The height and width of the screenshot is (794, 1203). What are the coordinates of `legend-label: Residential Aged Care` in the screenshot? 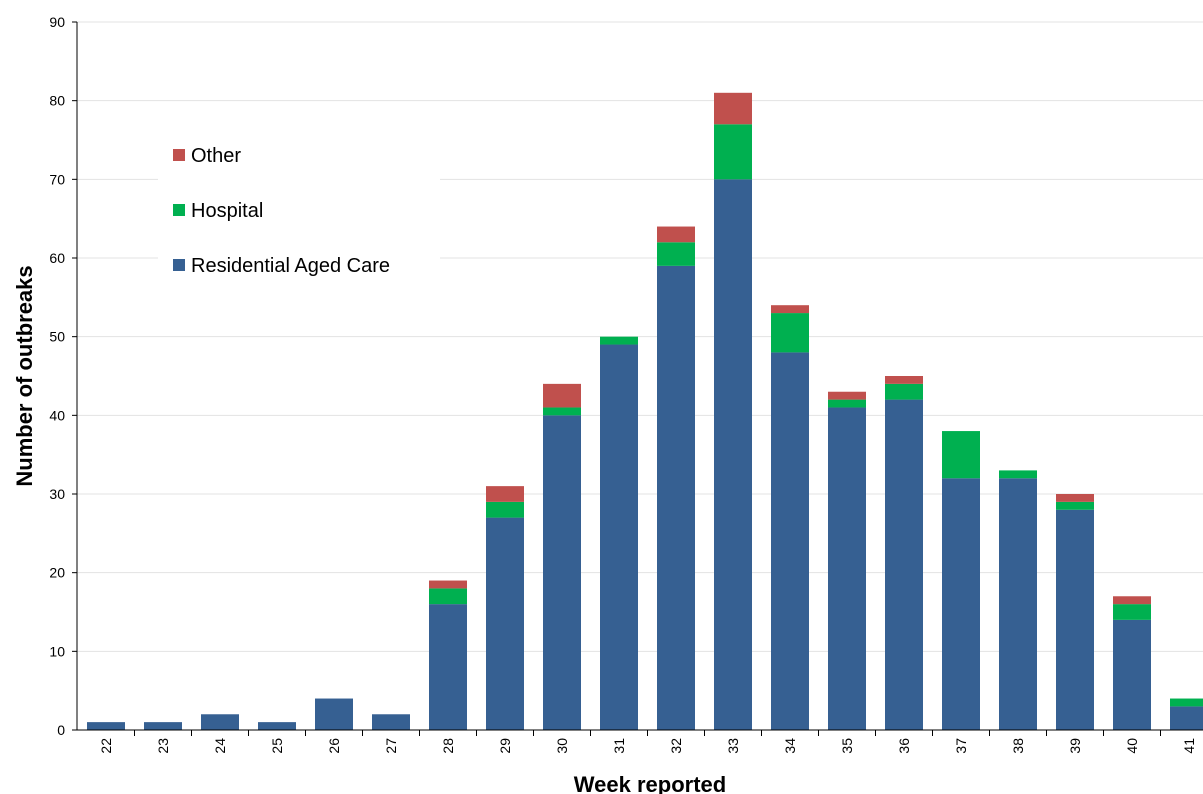 It's located at (290, 266).